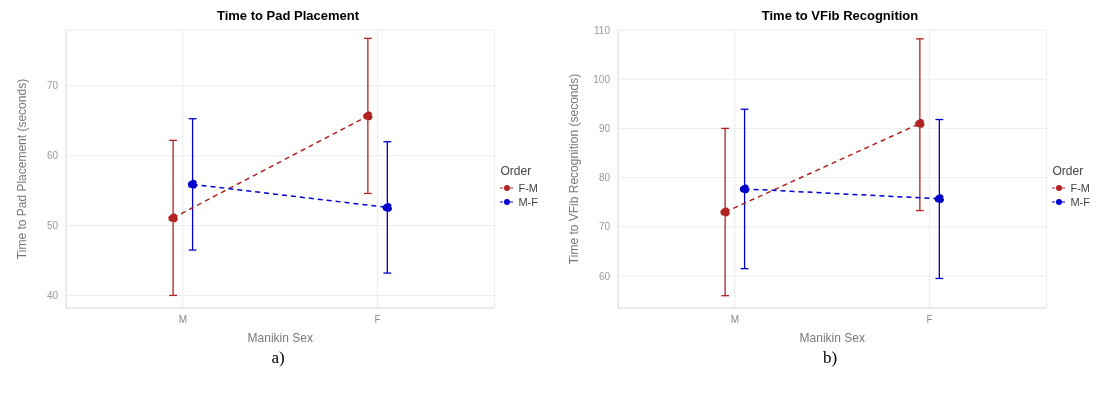 The width and height of the screenshot is (1108, 405). I want to click on chart-title: Time to Pad Placement, so click(288, 16).